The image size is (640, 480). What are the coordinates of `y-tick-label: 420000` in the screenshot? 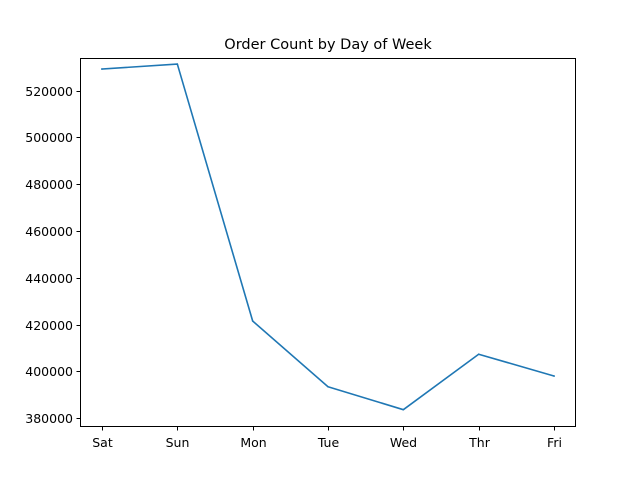 It's located at (49, 325).